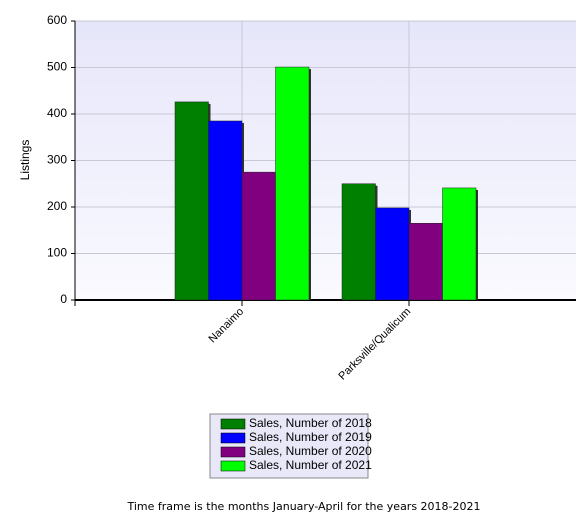 The width and height of the screenshot is (584, 519). What do you see at coordinates (310, 465) in the screenshot?
I see `legend-label: Sales, Number of 2021` at bounding box center [310, 465].